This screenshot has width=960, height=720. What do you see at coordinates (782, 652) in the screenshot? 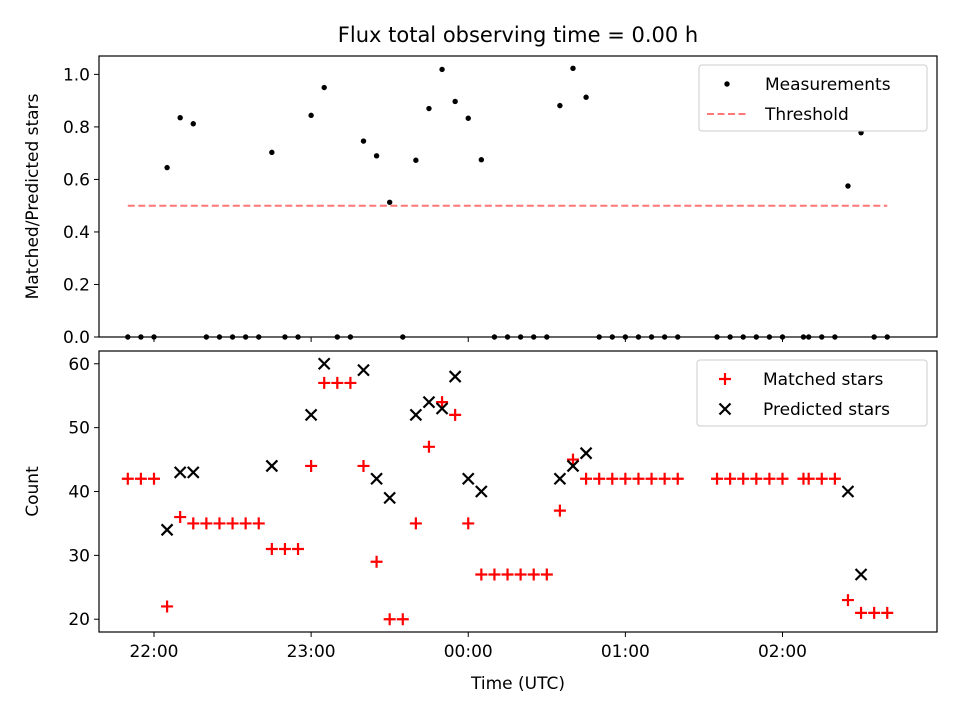
I see `x-tick-label: 02:00` at bounding box center [782, 652].